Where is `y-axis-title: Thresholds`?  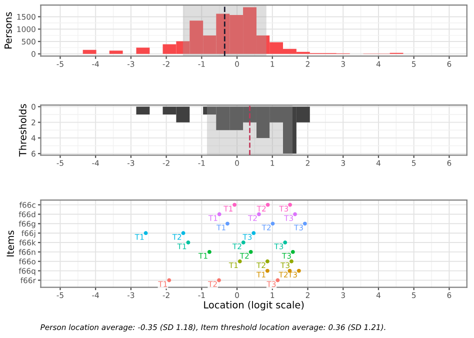 y-axis-title: Thresholds is located at coordinates (22, 130).